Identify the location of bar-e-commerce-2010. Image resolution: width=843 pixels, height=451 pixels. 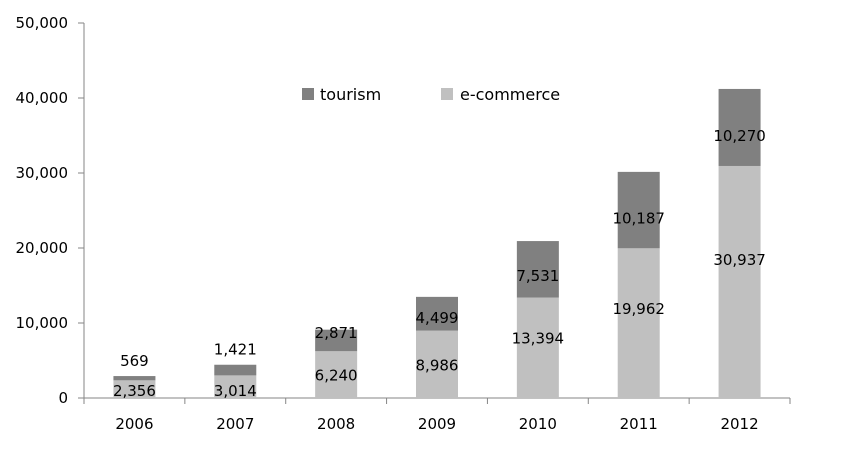
(537, 347).